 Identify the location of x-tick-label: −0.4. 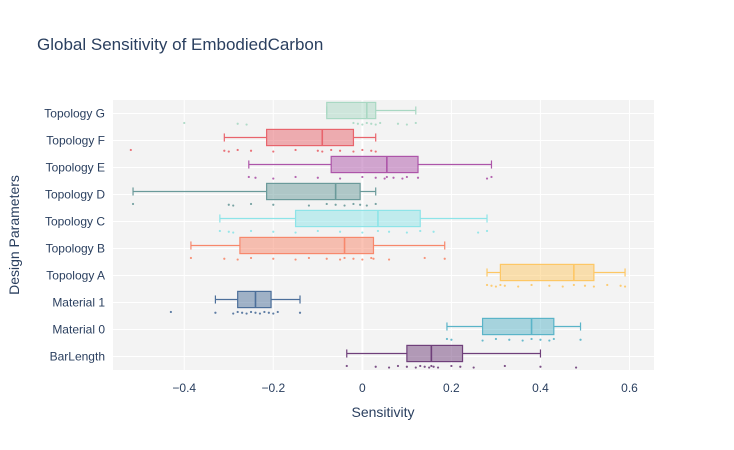
(184, 388).